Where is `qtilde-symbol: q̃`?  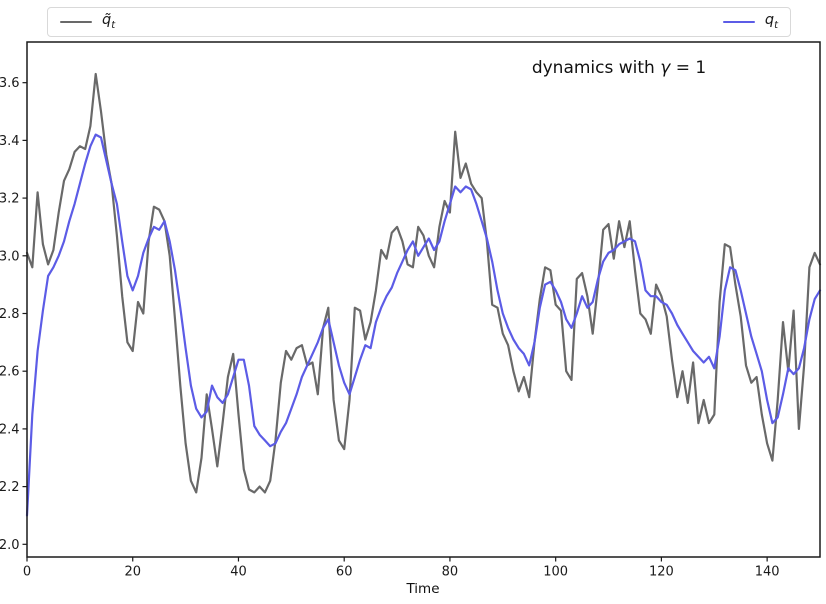
qtilde-symbol: q̃ is located at coordinates (107, 20).